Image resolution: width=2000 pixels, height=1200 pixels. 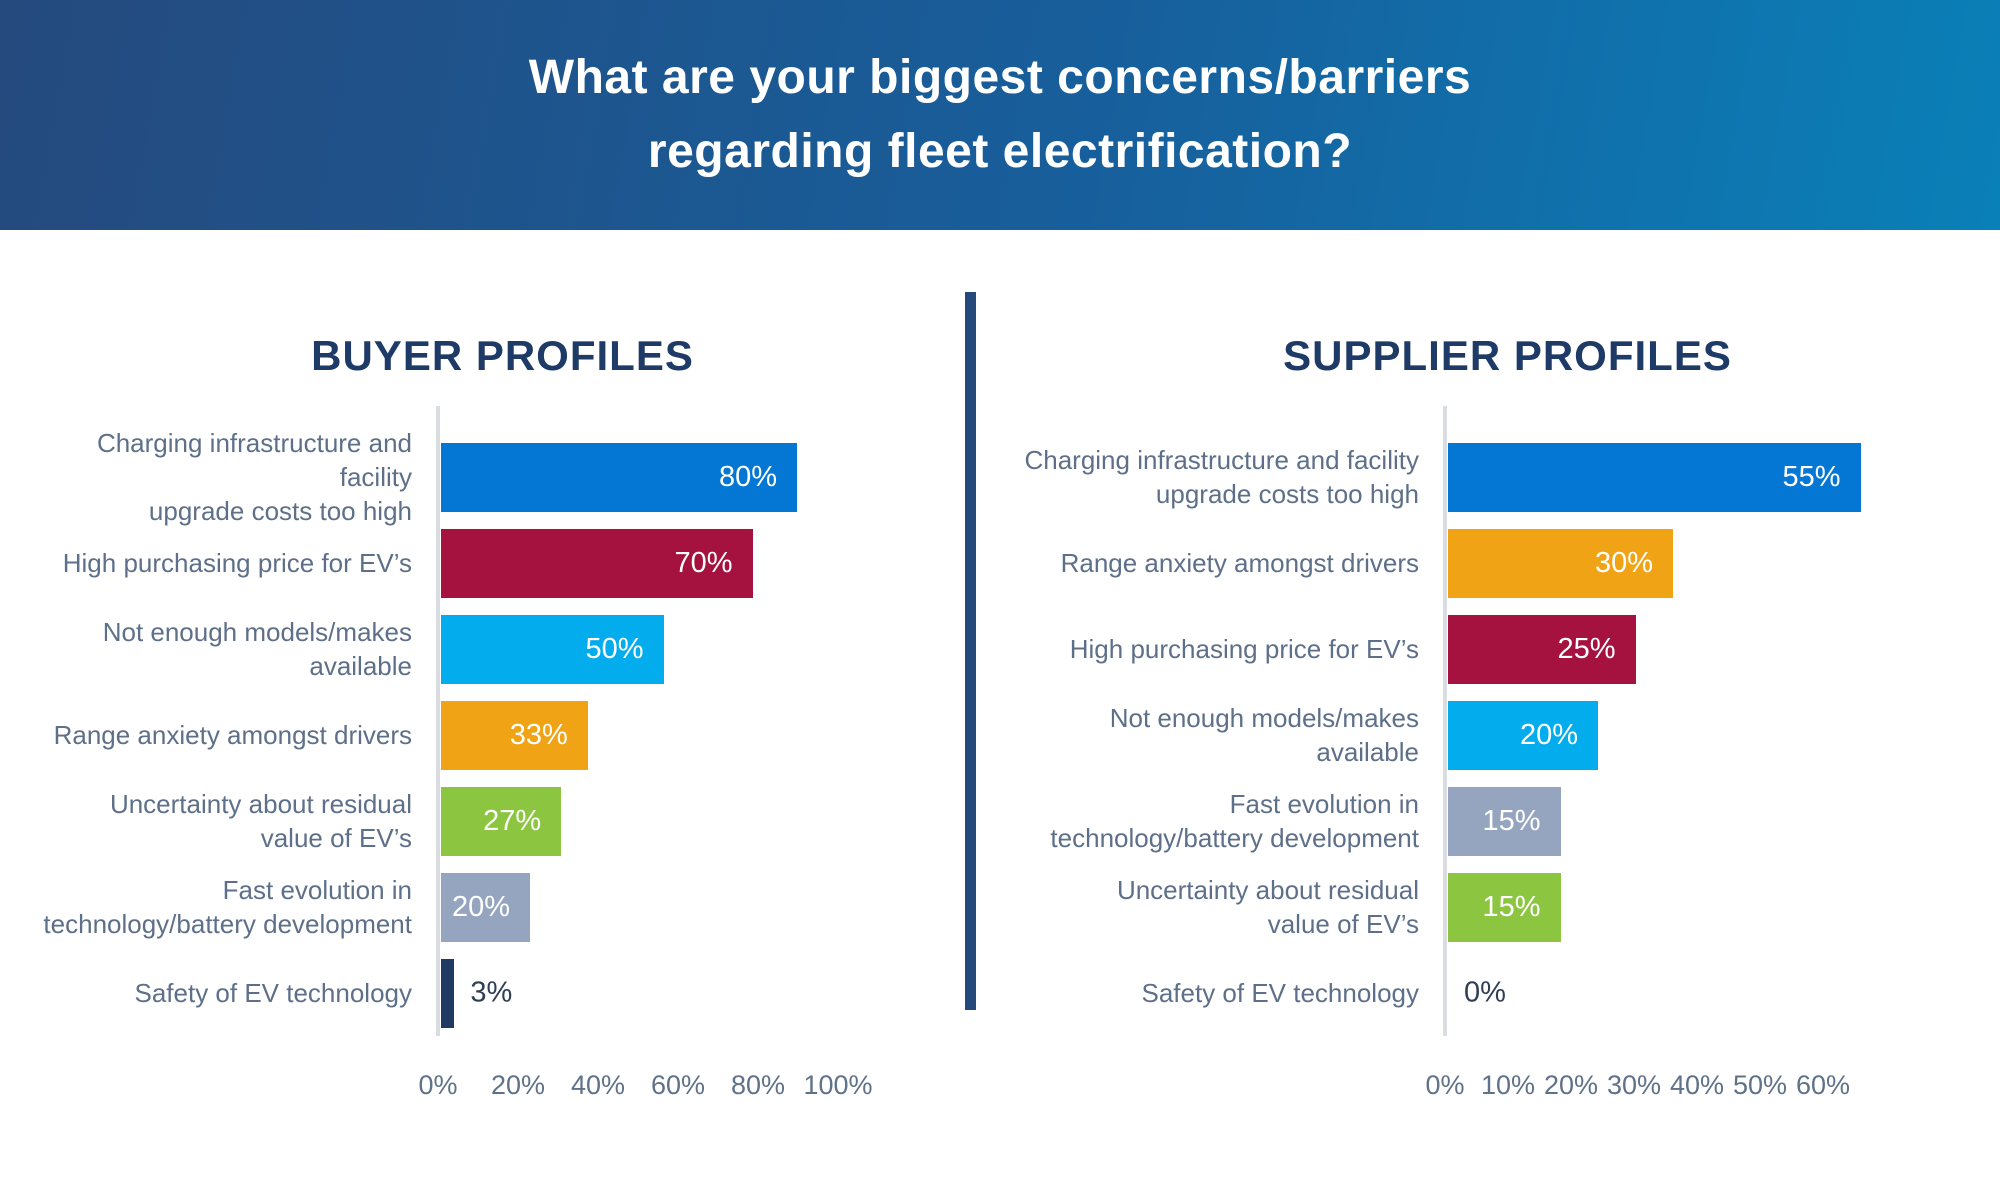 I want to click on bar-zone: 3%, so click(x=703, y=993).